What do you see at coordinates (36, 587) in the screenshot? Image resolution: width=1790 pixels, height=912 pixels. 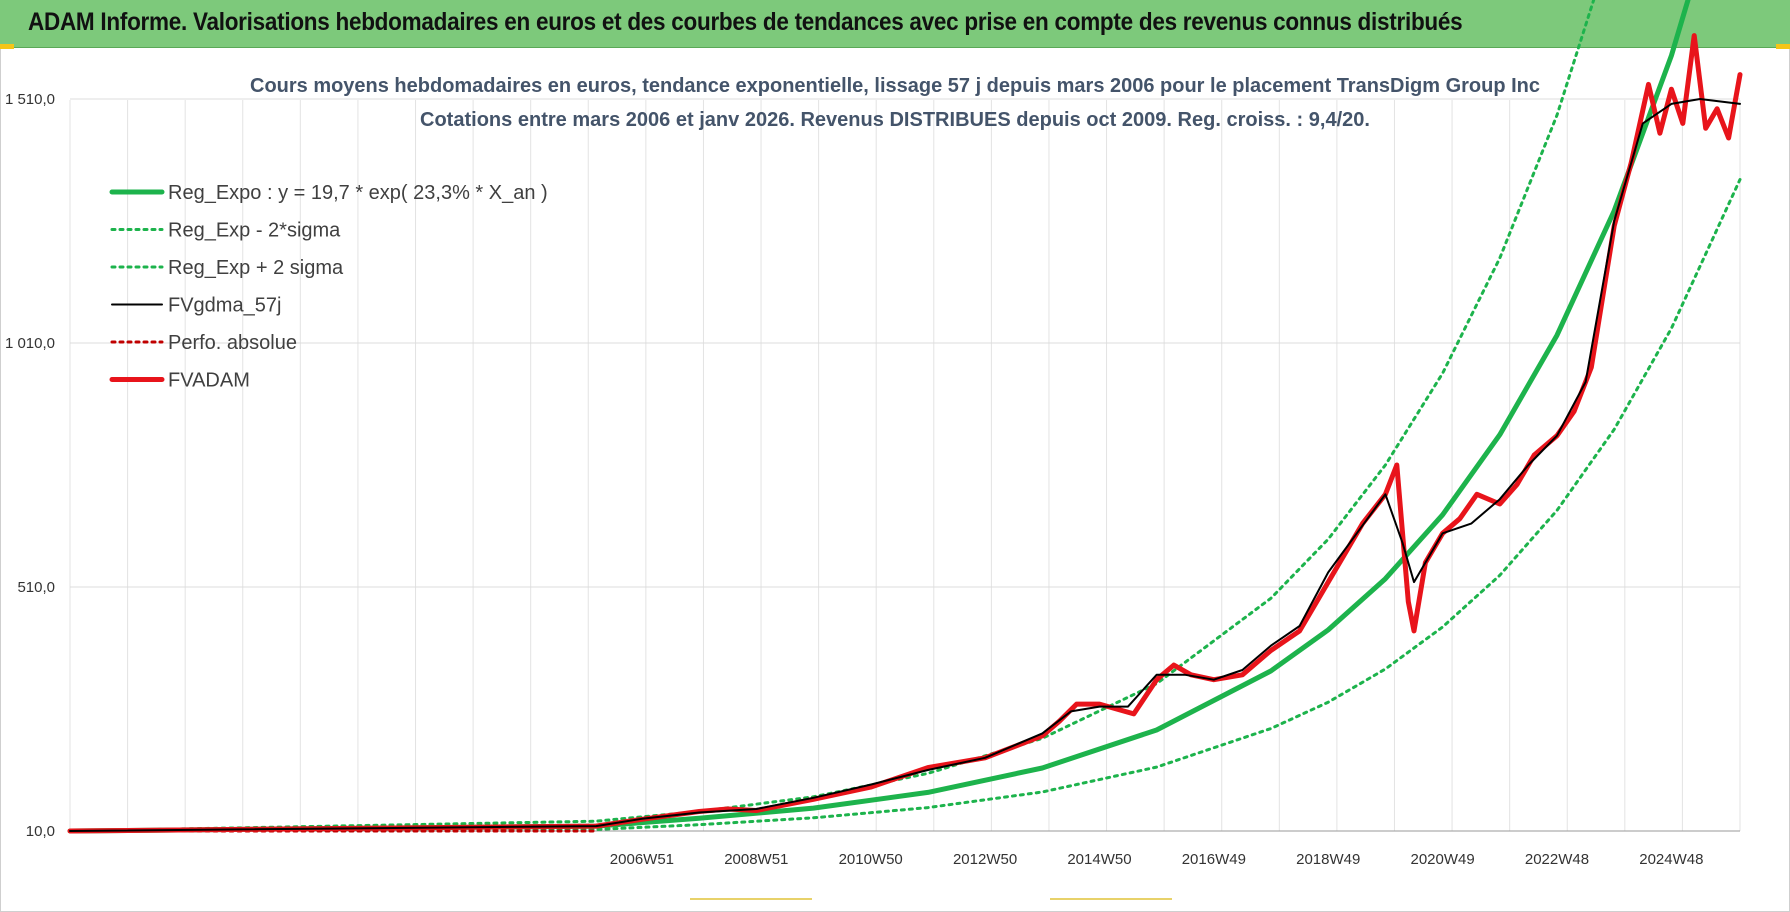 I see `y-tick-label: 510,0` at bounding box center [36, 587].